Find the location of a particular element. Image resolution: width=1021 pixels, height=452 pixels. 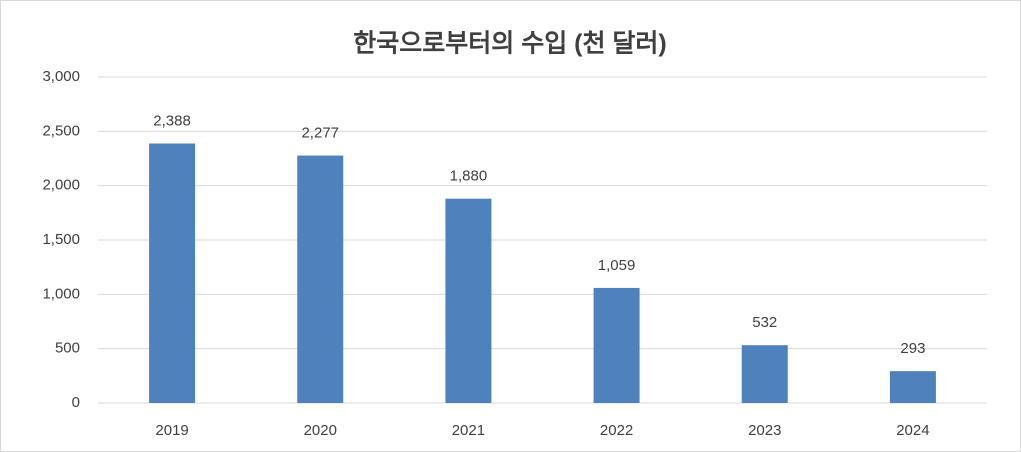

y-tick-label: 1,500 is located at coordinates (61, 239).